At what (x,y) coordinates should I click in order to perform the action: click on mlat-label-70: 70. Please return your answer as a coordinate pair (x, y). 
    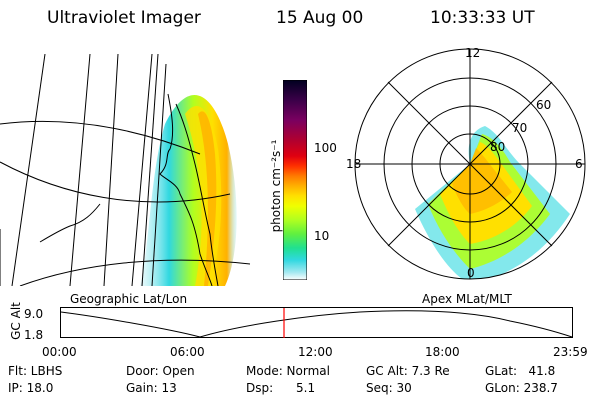
    Looking at the image, I should click on (520, 128).